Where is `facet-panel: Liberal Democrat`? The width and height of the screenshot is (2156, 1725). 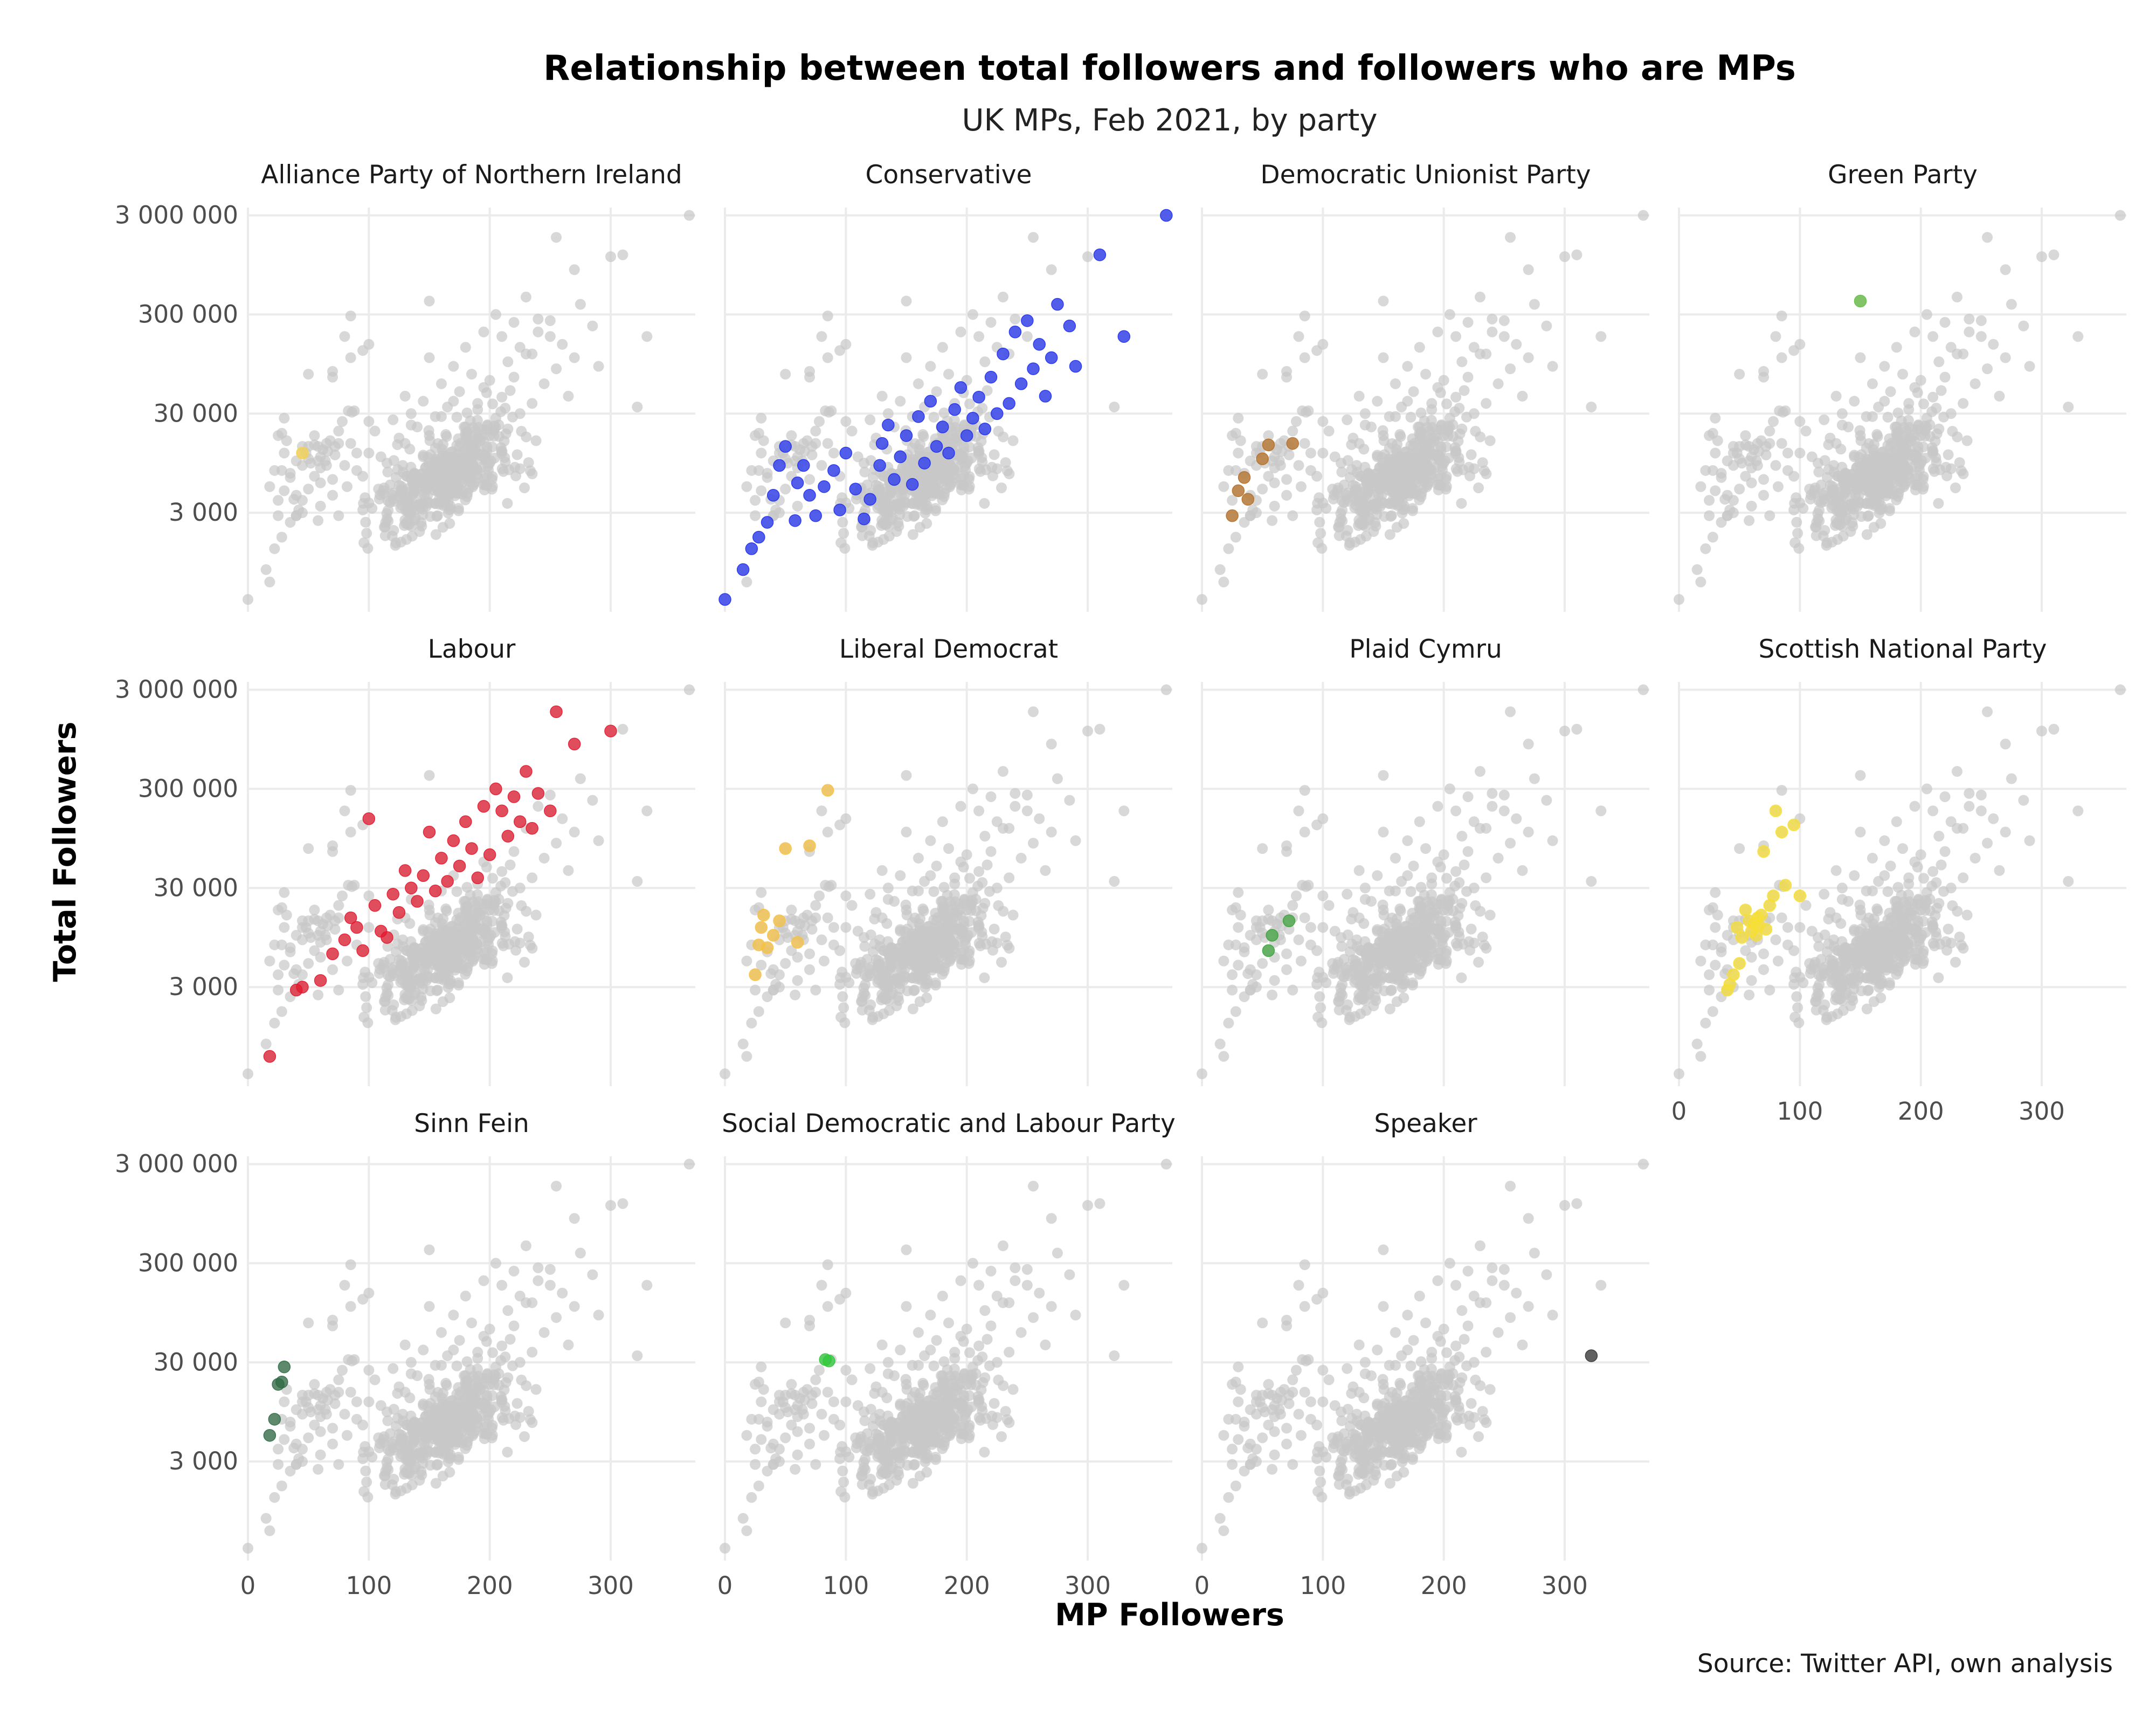 facet-panel: Liberal Democrat is located at coordinates (946, 860).